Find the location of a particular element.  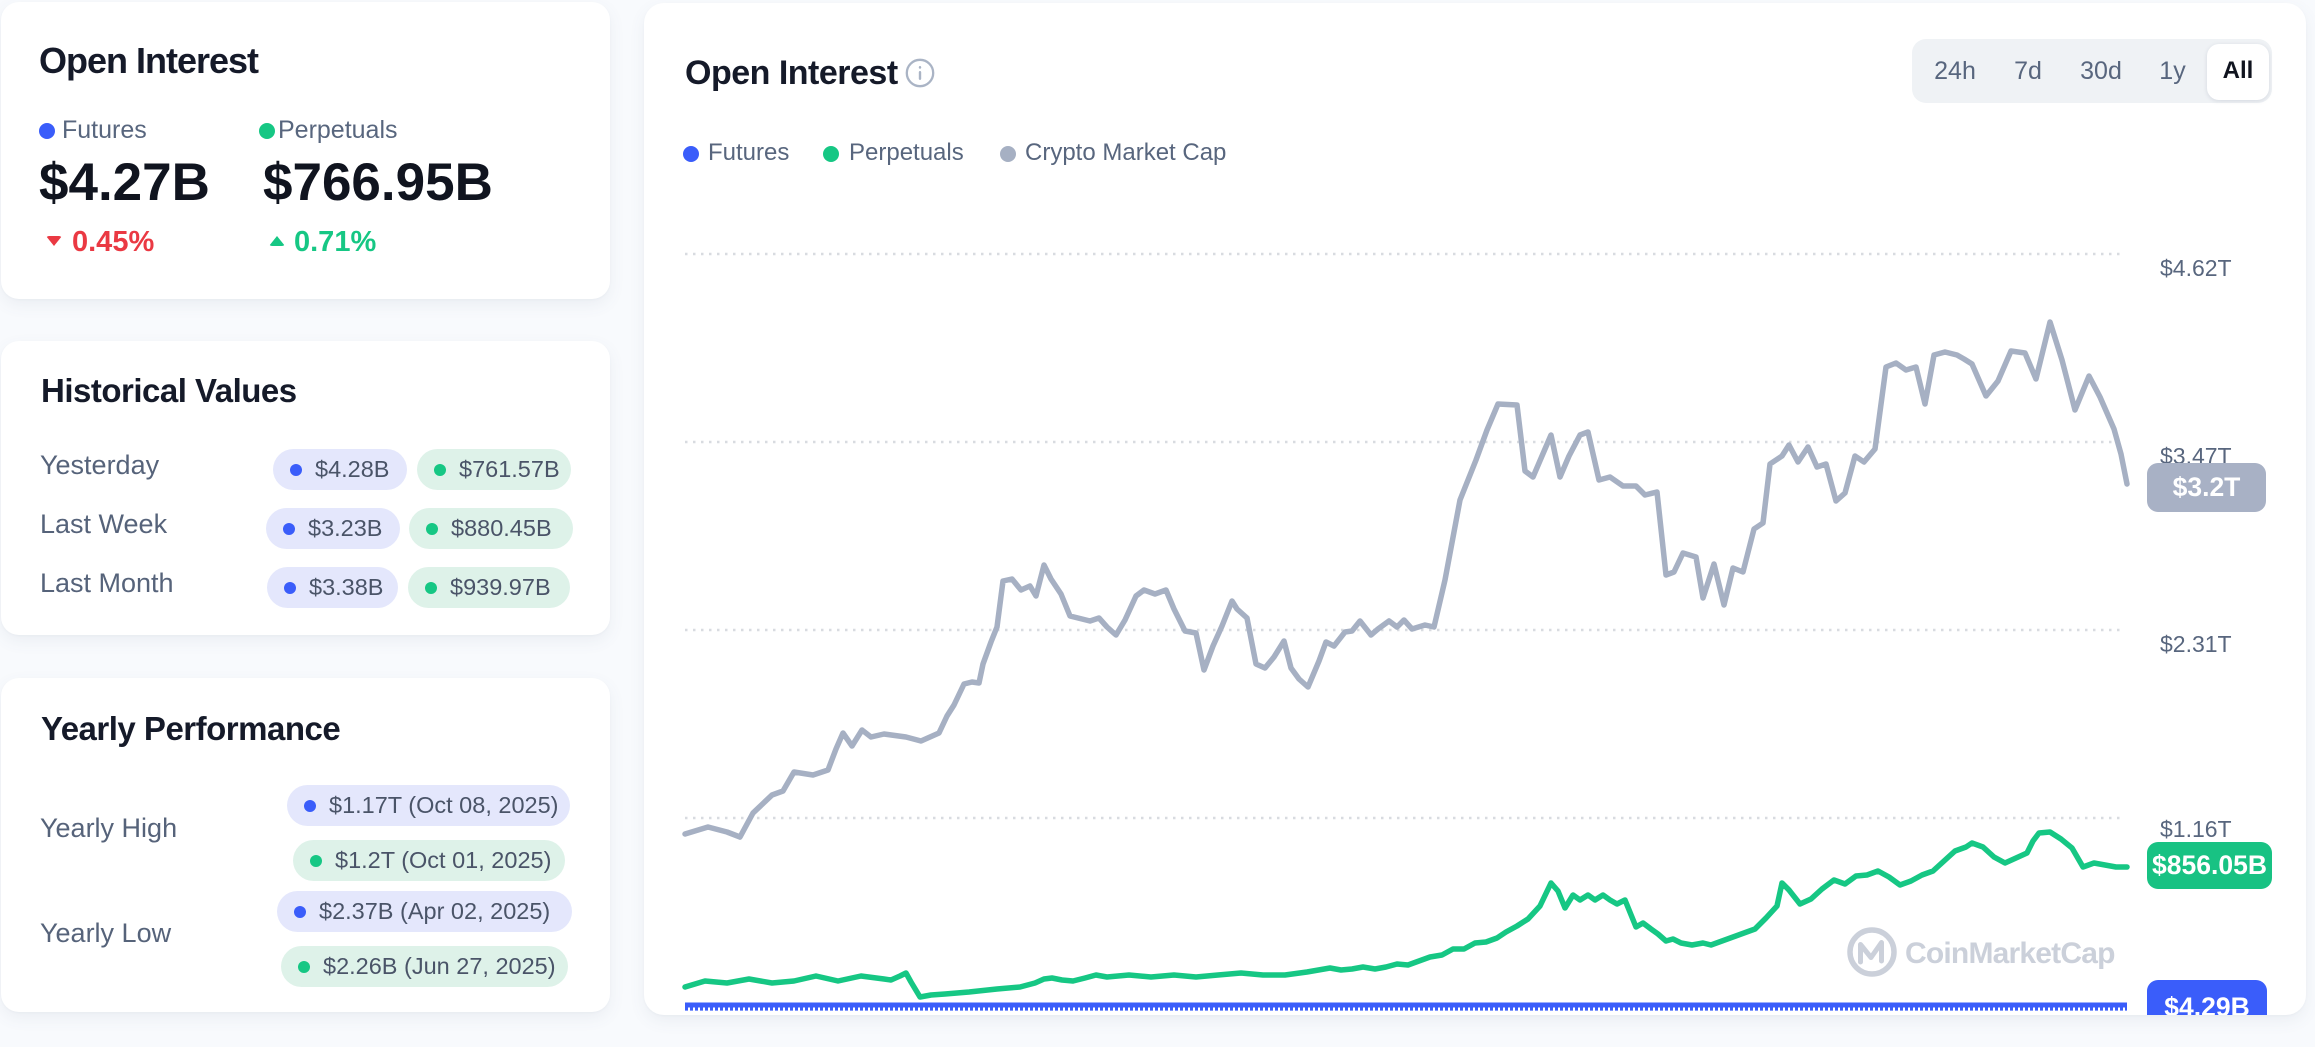

svg-text: CoinMarketCap is located at coordinates (2010, 953).